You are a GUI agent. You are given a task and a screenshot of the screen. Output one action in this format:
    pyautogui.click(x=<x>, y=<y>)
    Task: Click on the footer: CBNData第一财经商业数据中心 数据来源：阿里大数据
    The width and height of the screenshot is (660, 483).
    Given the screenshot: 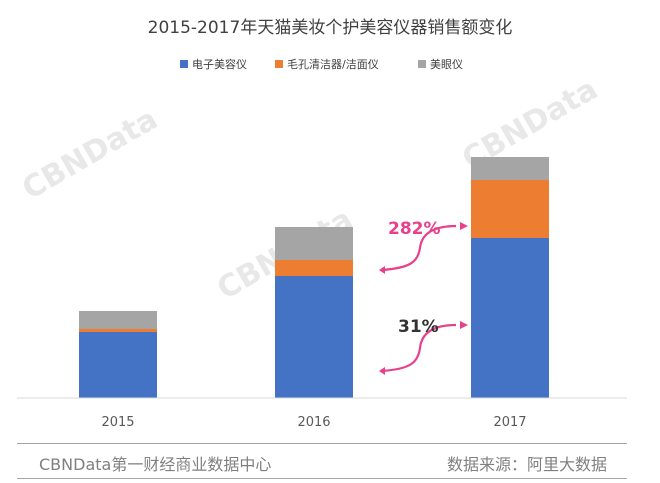 What is the action you would take?
    pyautogui.click(x=322, y=461)
    